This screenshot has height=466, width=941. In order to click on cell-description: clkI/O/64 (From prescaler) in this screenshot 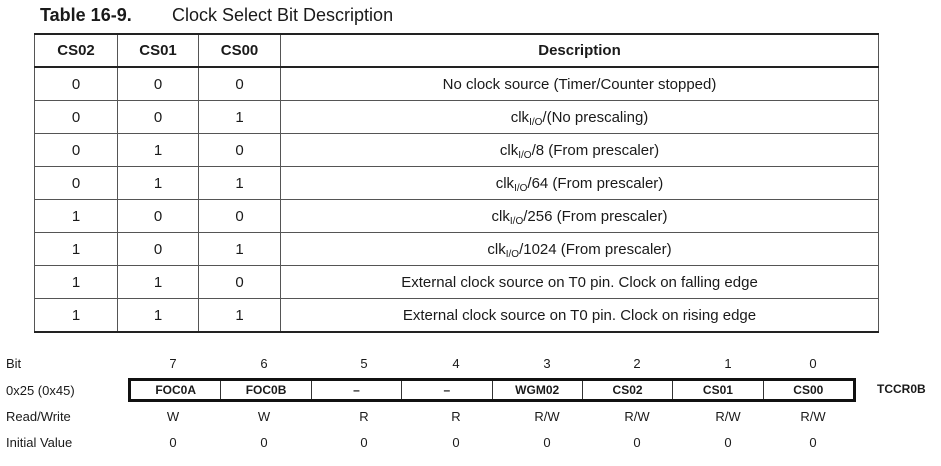, I will do `click(579, 183)`.